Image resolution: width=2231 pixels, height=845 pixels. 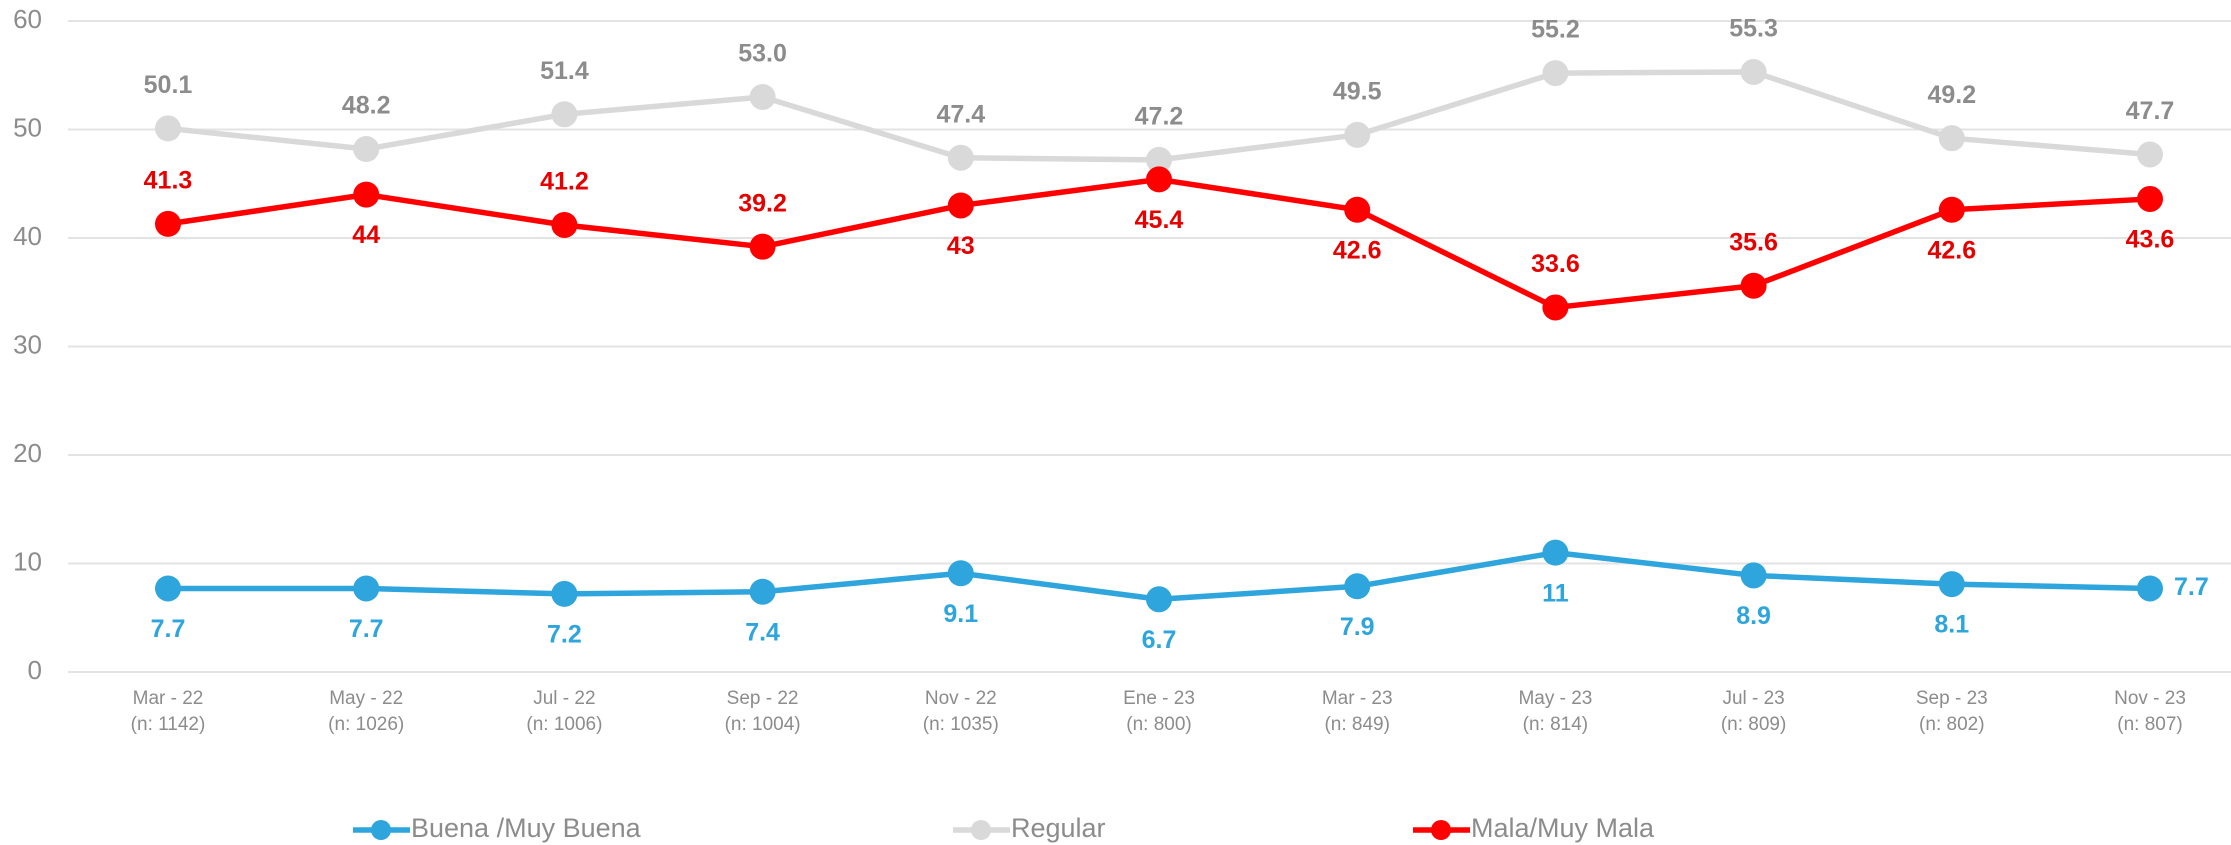 What do you see at coordinates (762, 632) in the screenshot?
I see `data-label: 7.4` at bounding box center [762, 632].